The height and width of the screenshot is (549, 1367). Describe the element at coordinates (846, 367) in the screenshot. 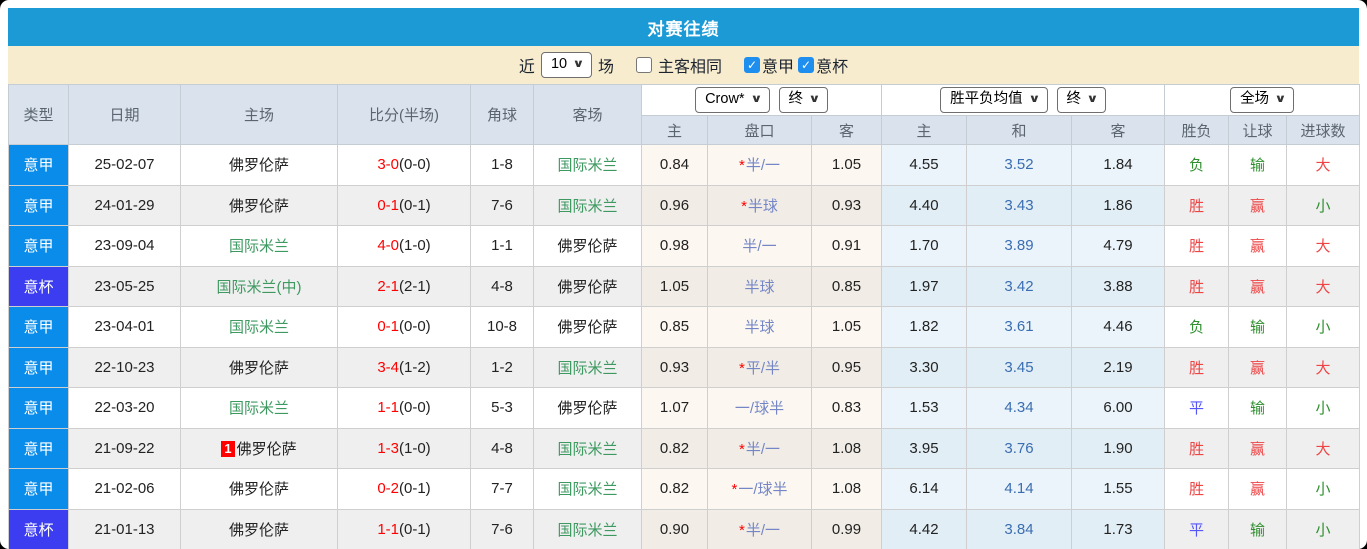

I see `asian-away-odds-cell: 0.95` at that location.